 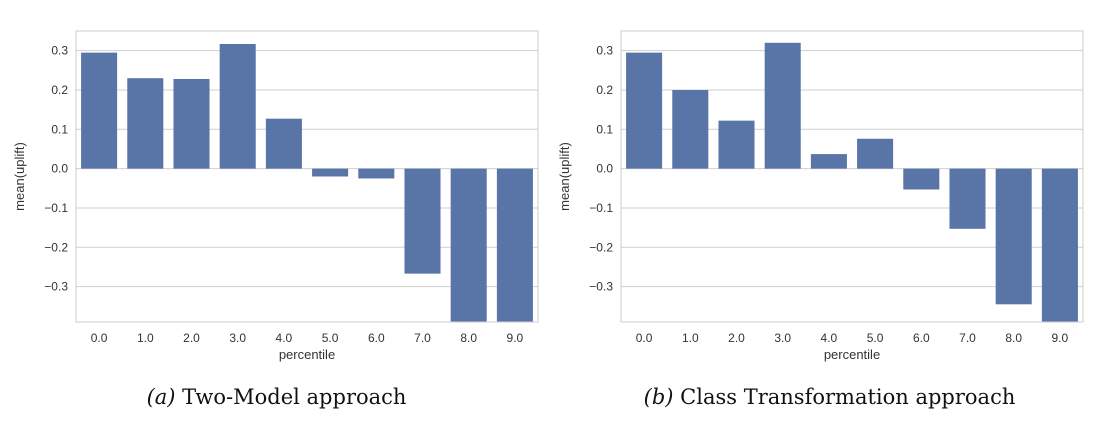 What do you see at coordinates (848, 397) in the screenshot?
I see `caption-b-text: Class Transformation approach` at bounding box center [848, 397].